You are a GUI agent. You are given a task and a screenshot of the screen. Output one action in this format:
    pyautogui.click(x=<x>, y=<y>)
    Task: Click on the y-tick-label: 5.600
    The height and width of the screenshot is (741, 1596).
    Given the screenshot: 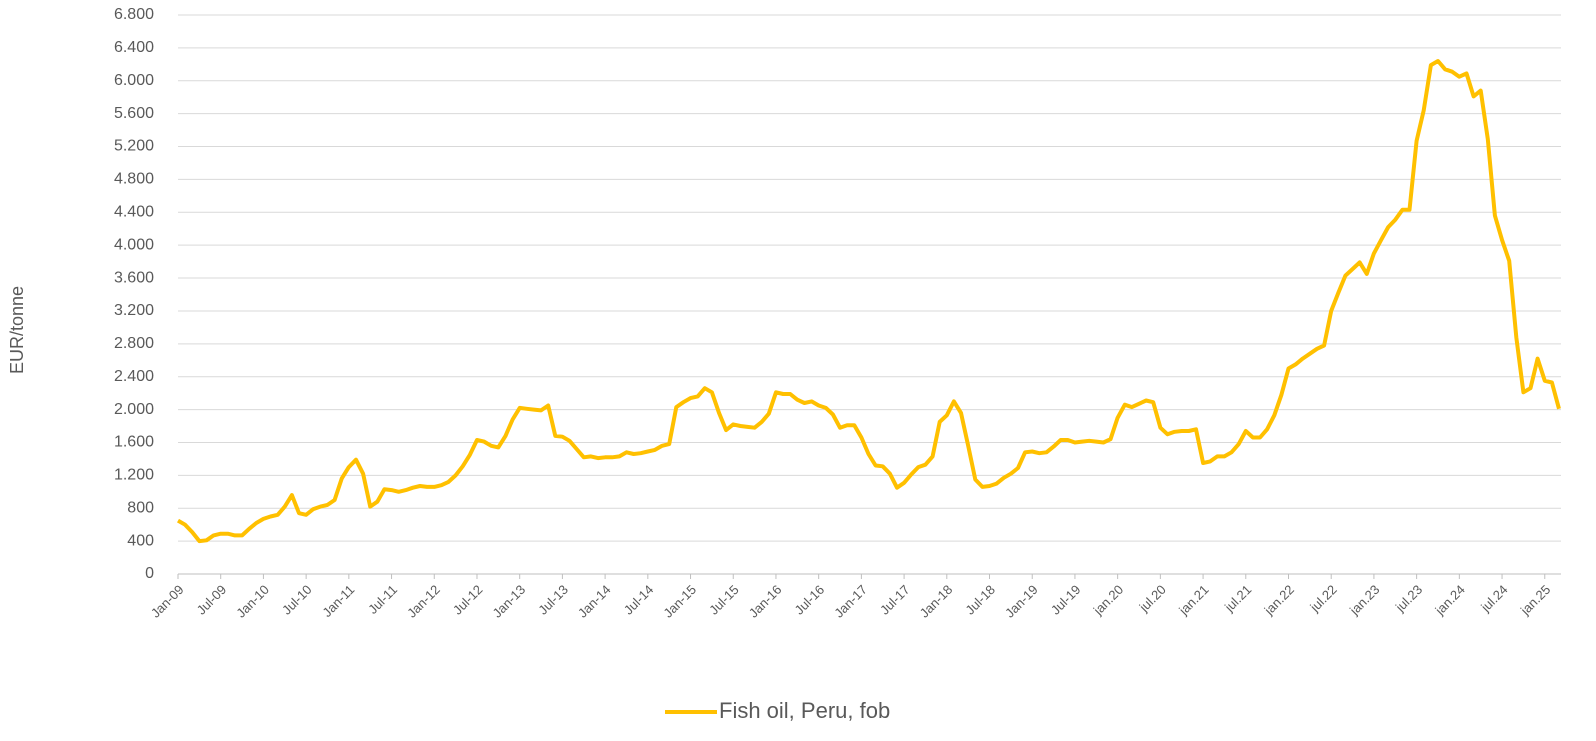 What is the action you would take?
    pyautogui.click(x=134, y=113)
    